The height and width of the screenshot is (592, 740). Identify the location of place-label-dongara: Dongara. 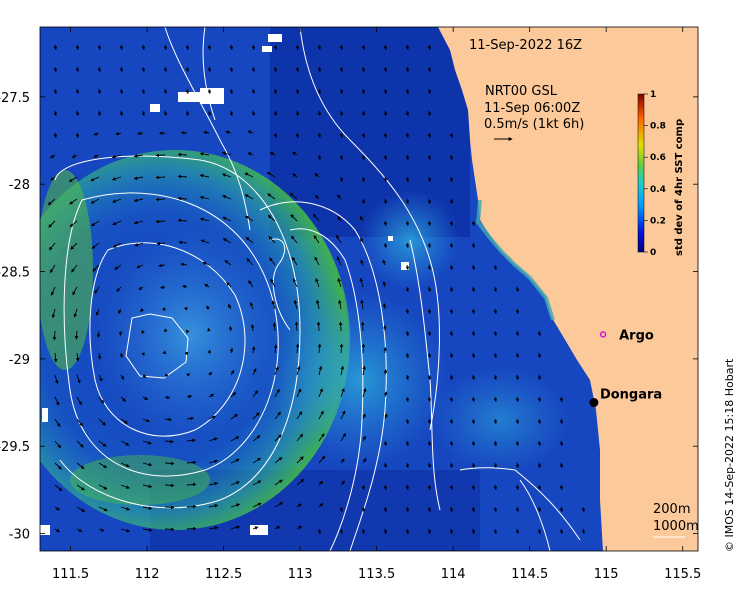
(631, 395).